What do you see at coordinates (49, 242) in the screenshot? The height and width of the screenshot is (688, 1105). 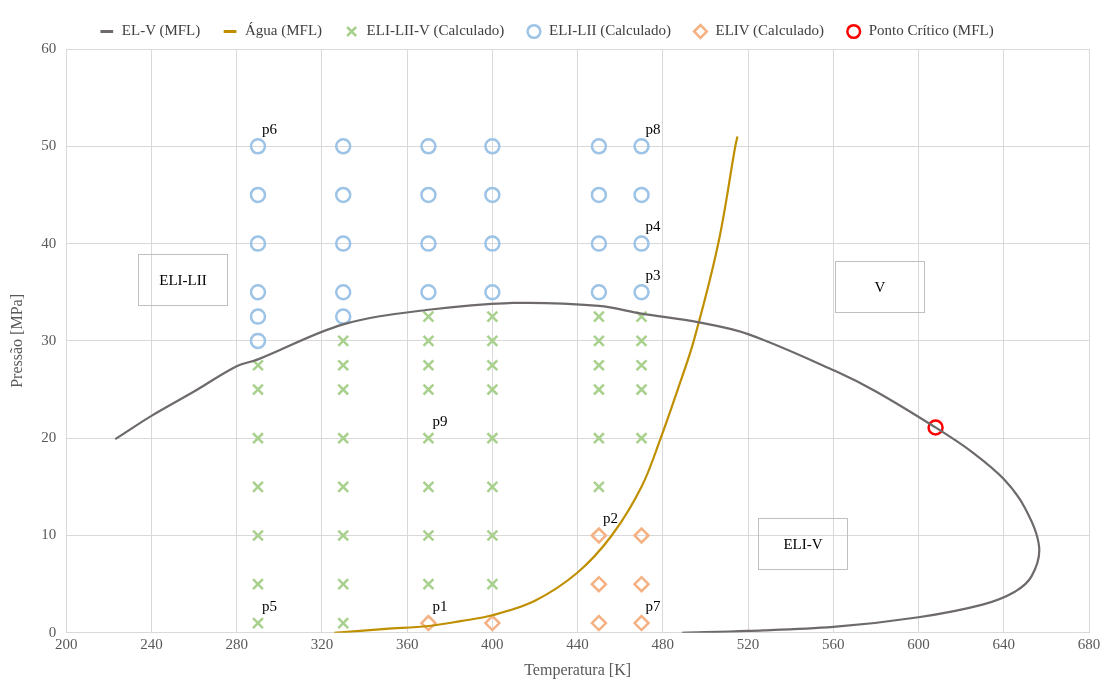 I see `y-tick-label: 40` at bounding box center [49, 242].